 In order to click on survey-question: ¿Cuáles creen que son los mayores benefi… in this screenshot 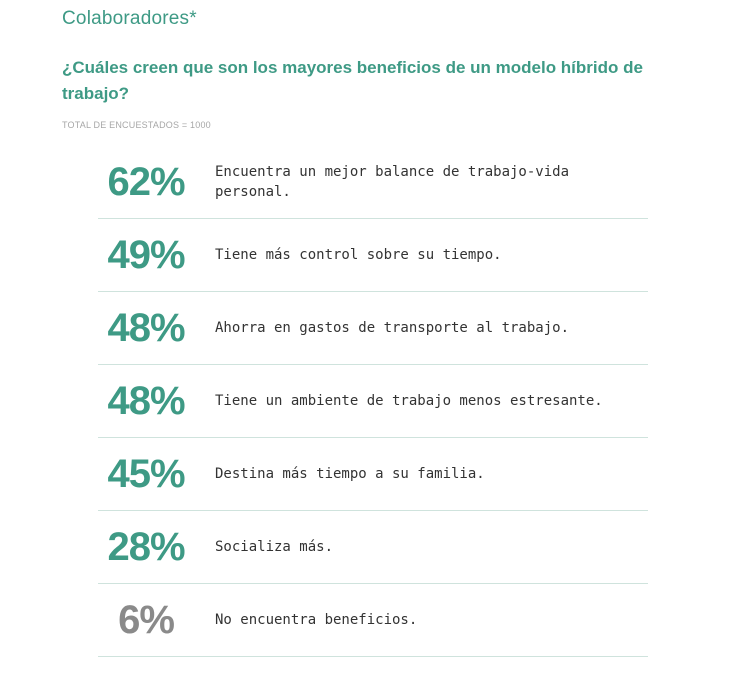, I will do `click(352, 80)`.